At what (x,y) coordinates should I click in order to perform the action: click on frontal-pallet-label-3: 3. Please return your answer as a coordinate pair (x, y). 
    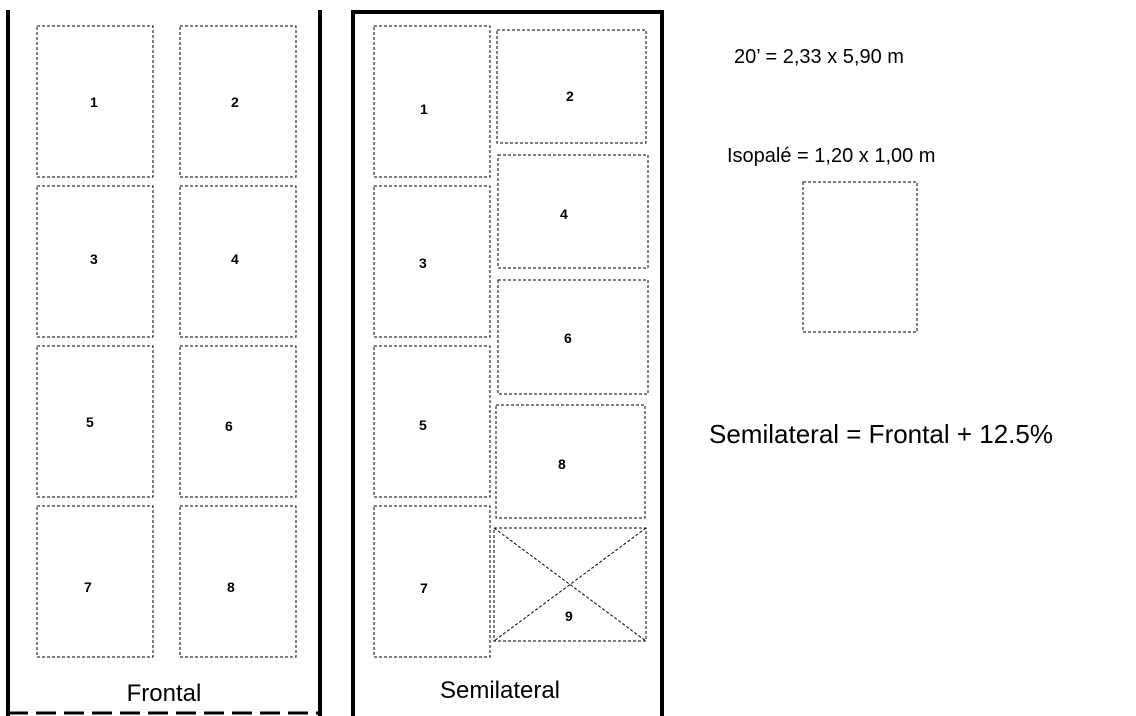
    Looking at the image, I should click on (94, 259).